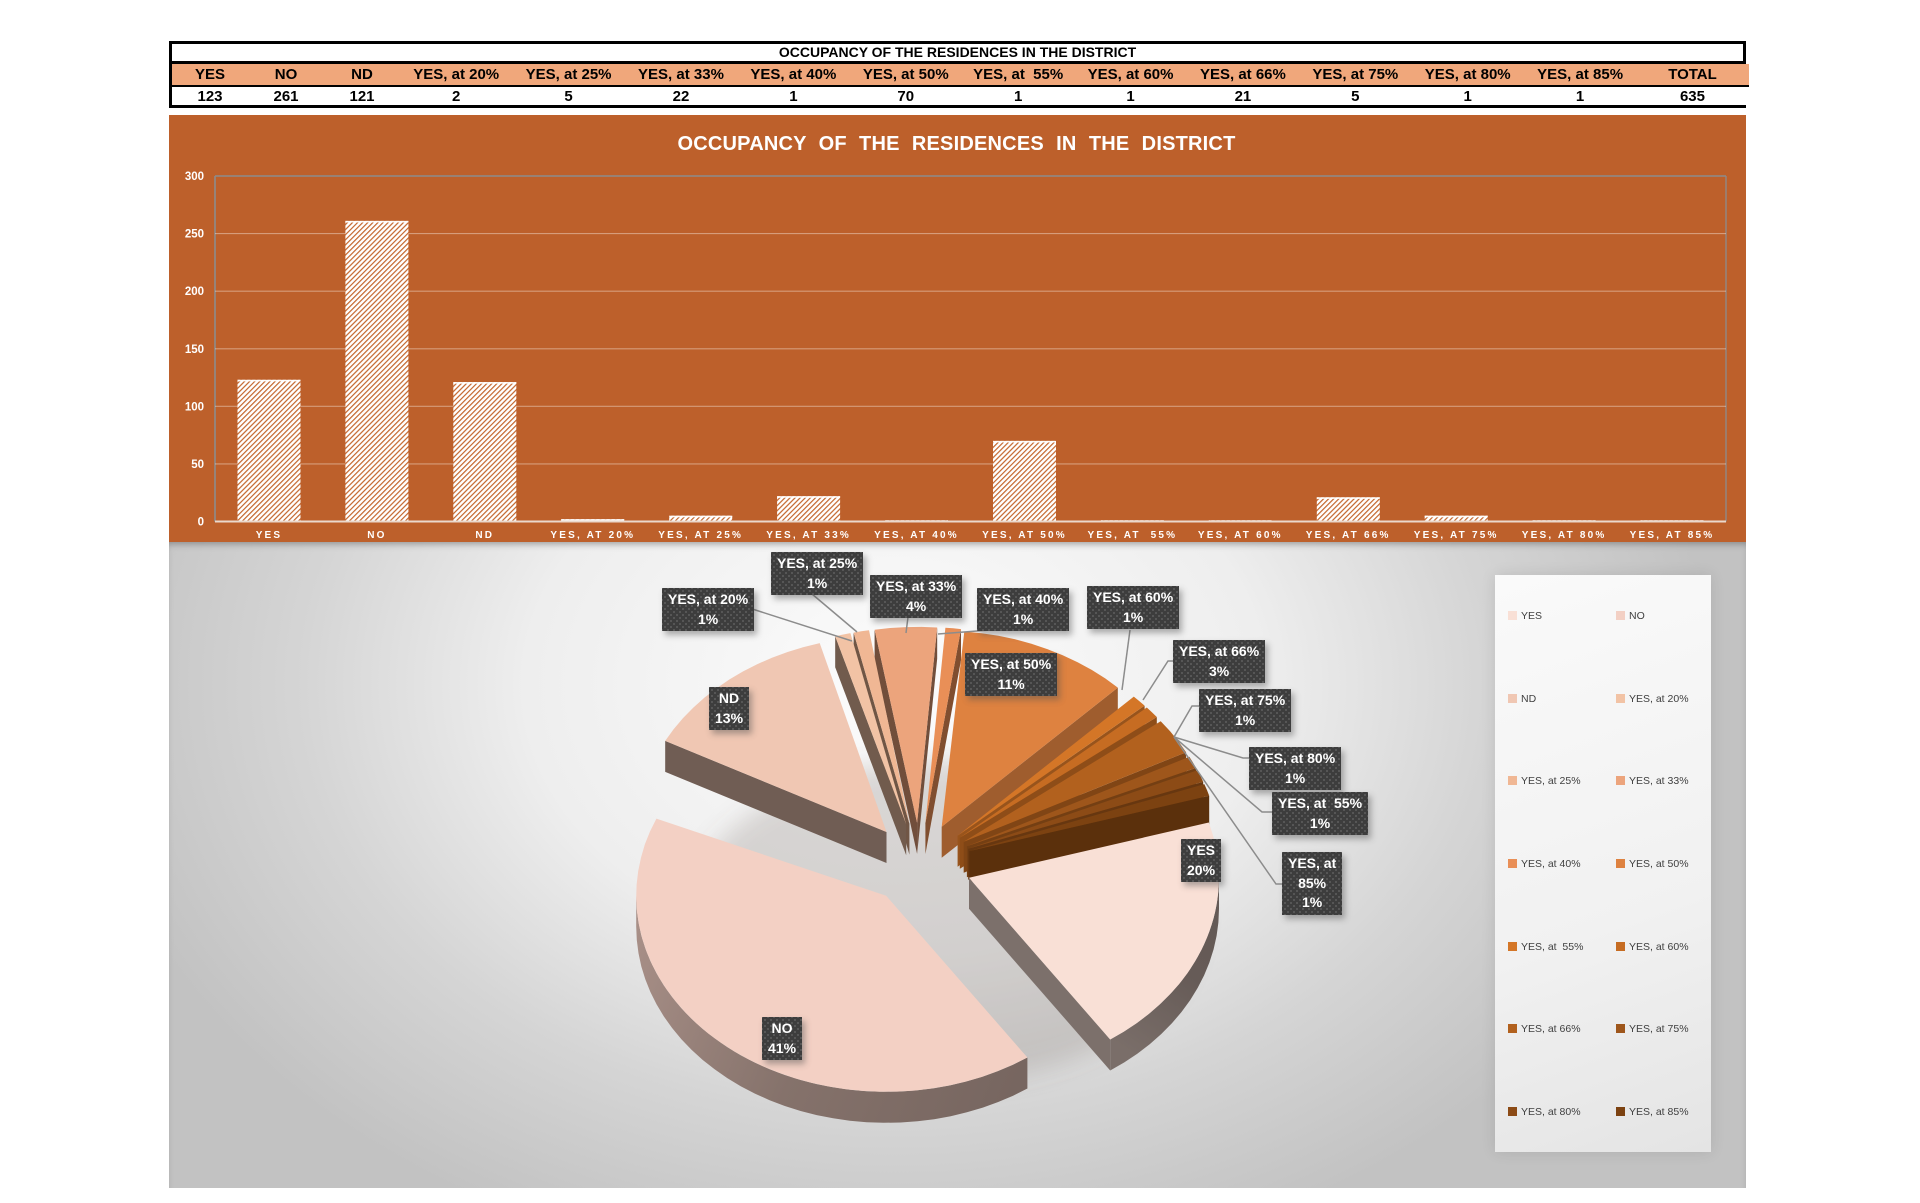 The image size is (1920, 1203). I want to click on svg-text: 50, so click(197, 465).